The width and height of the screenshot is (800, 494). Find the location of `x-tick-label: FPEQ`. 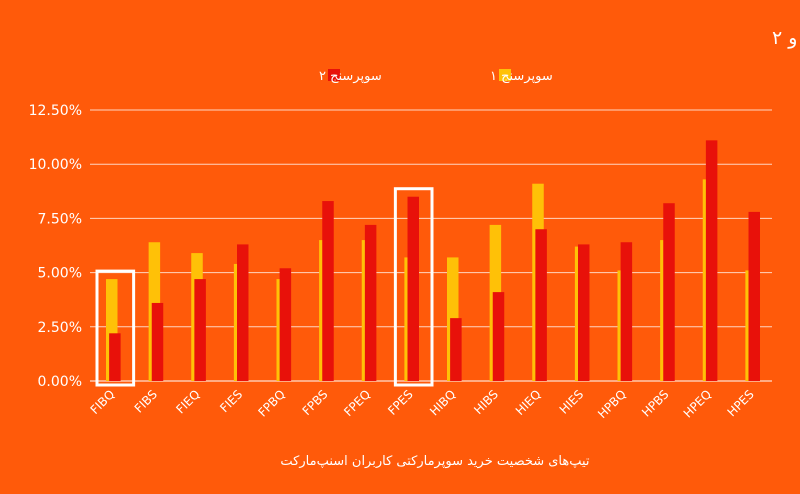

x-tick-label: FPEQ is located at coordinates (357, 403).